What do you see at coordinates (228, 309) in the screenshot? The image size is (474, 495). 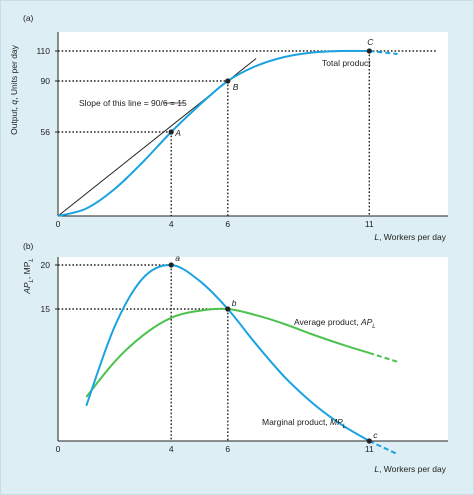 I see `point-b` at bounding box center [228, 309].